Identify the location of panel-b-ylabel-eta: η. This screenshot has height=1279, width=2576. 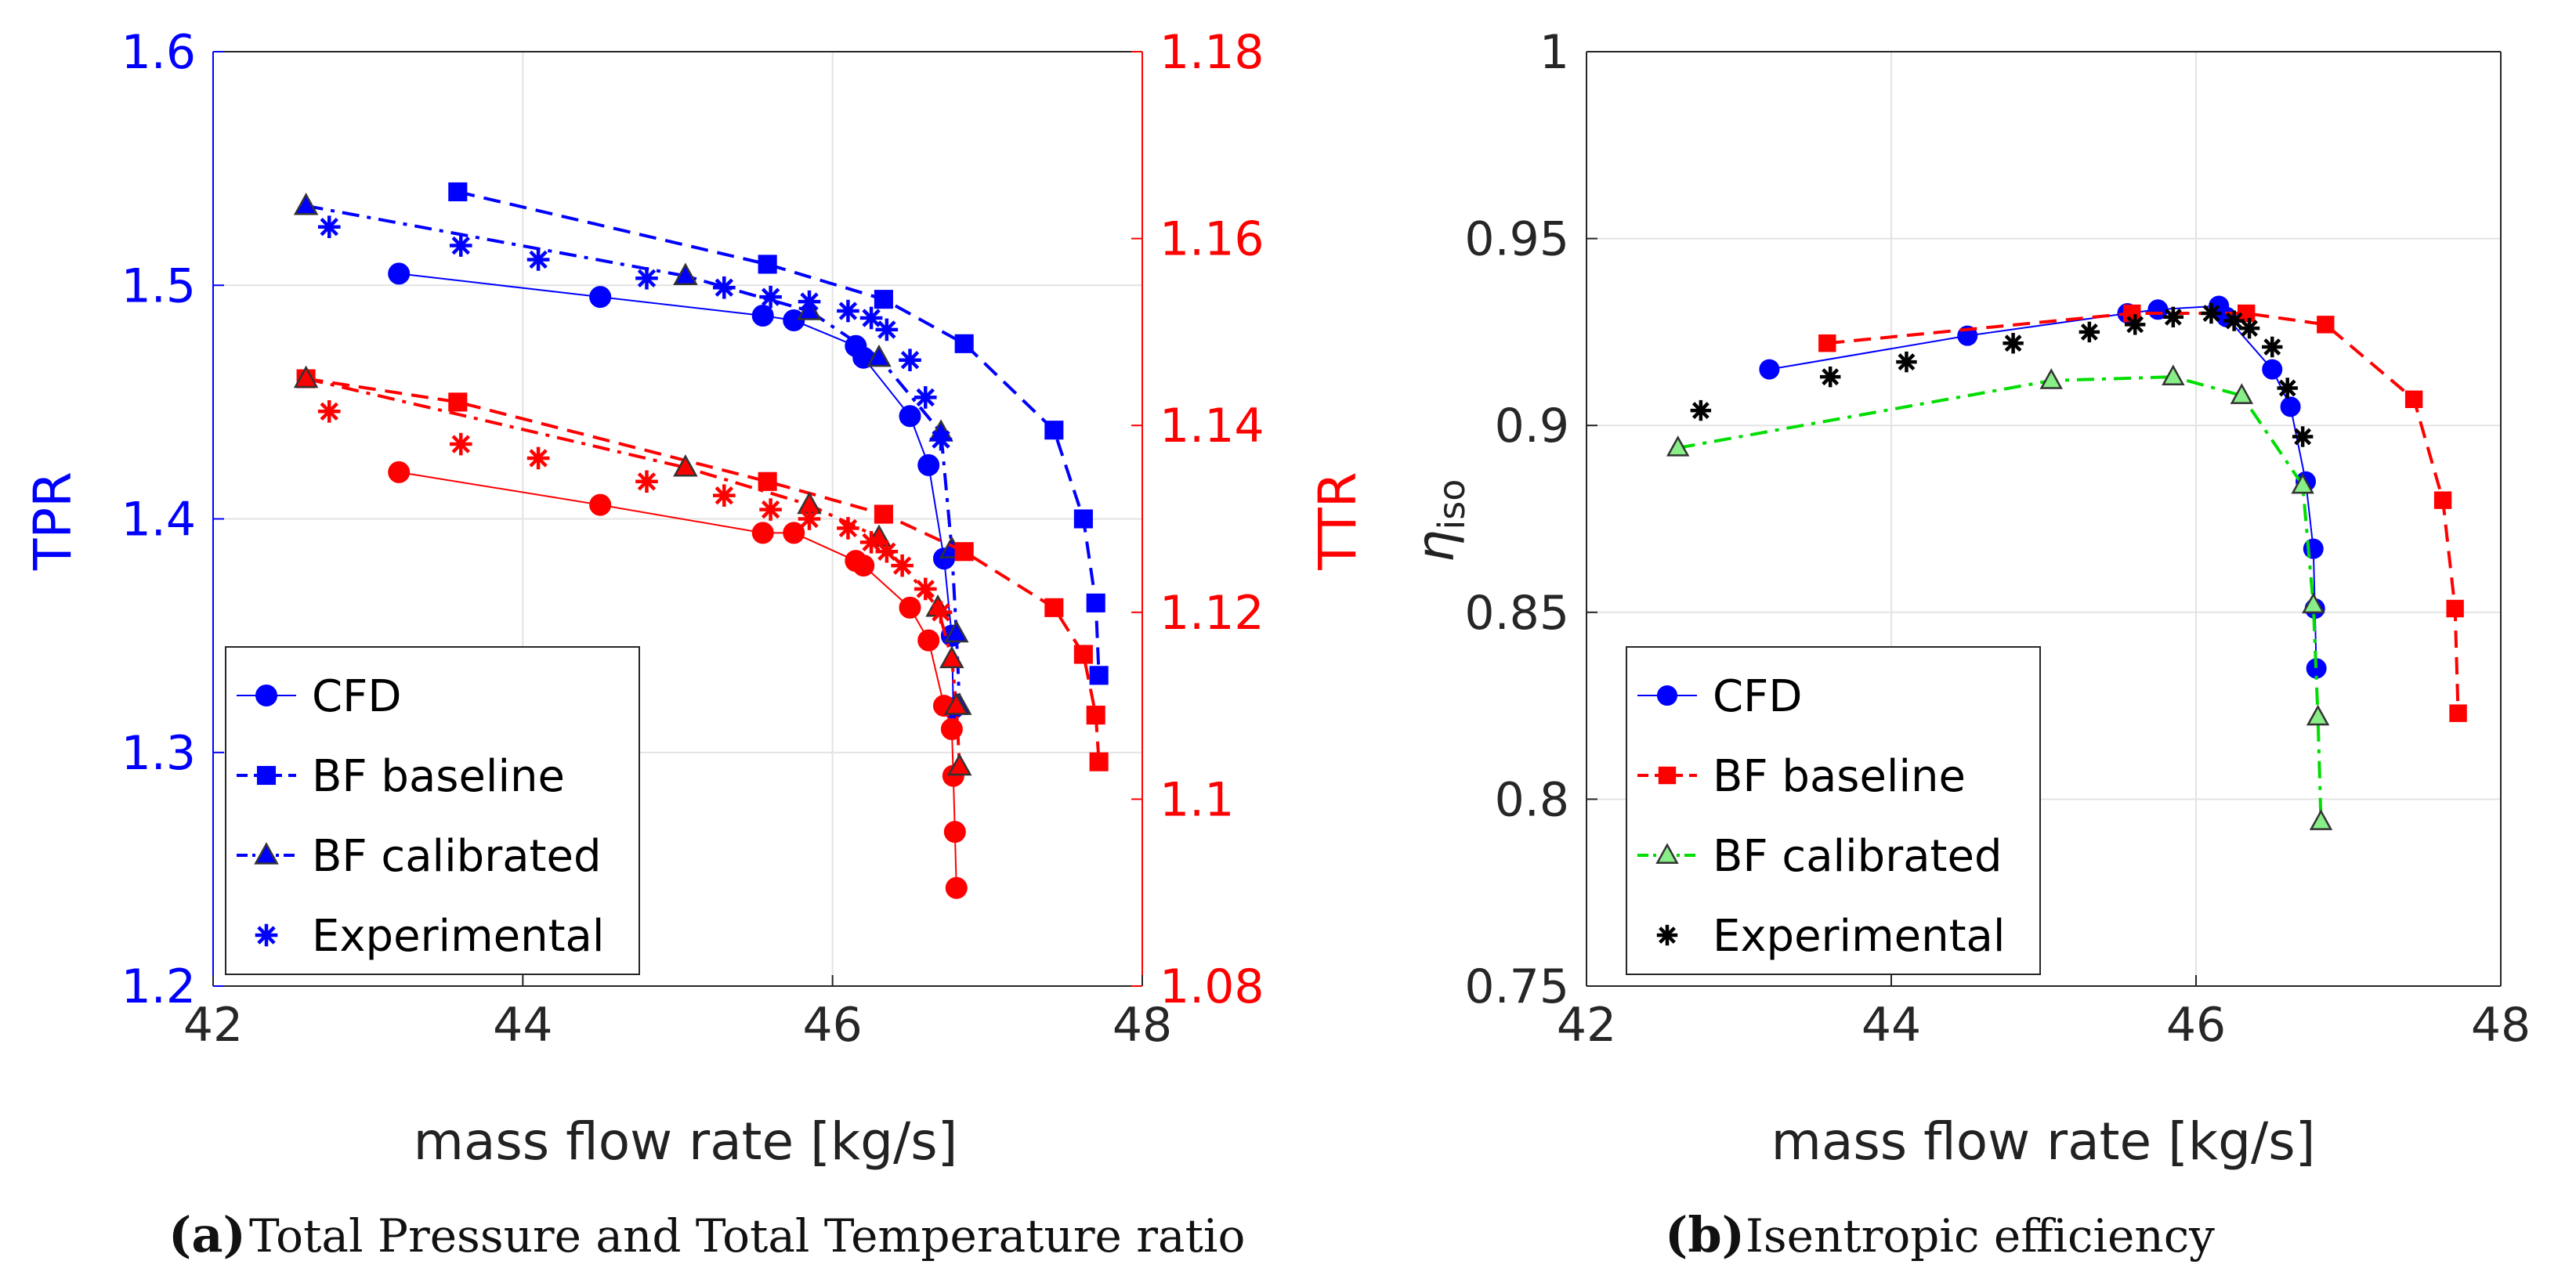
(1436, 547).